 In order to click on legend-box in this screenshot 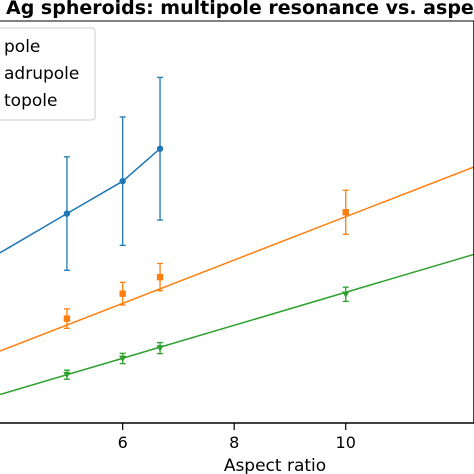, I will do `click(48, 74)`.